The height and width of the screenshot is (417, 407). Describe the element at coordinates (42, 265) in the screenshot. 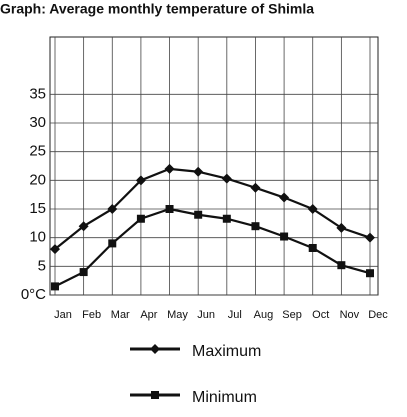

I see `y-tick-label: 5` at that location.